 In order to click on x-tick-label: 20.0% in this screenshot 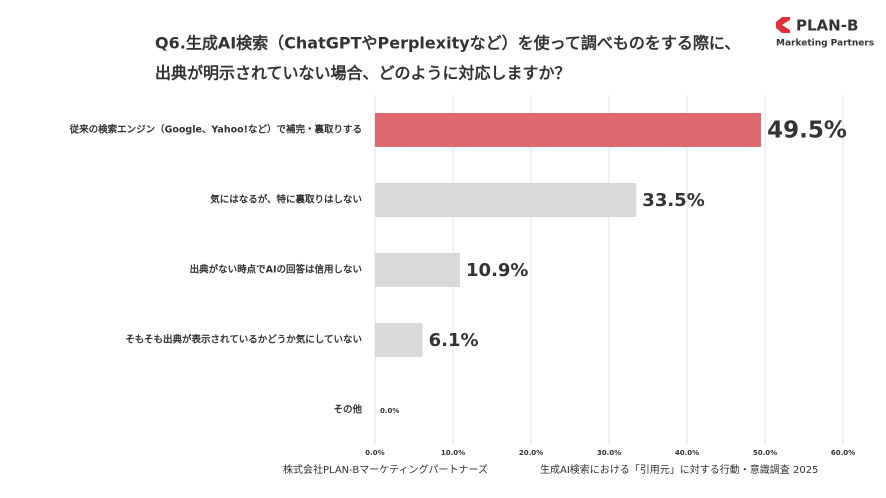, I will do `click(531, 453)`.